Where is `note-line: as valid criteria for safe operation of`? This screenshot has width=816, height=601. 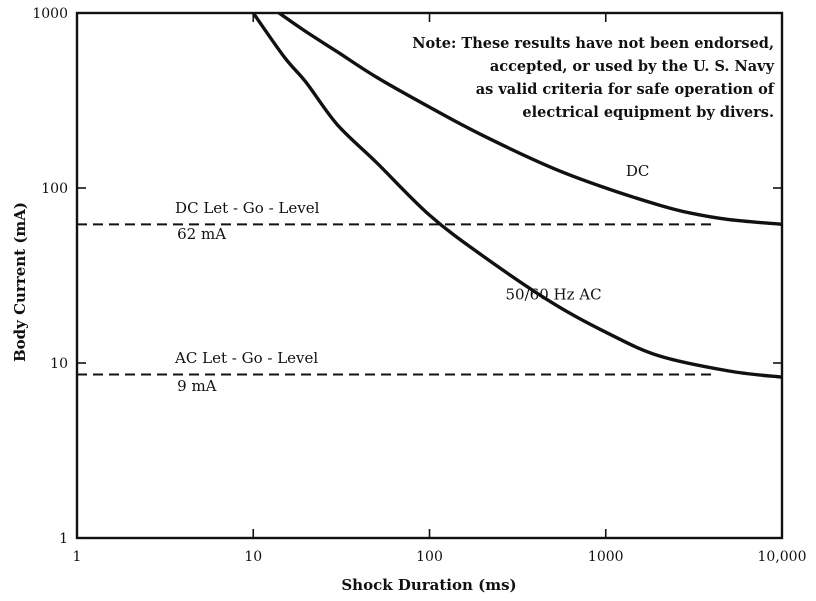
note-line: as valid criteria for safe operation of is located at coordinates (626, 89).